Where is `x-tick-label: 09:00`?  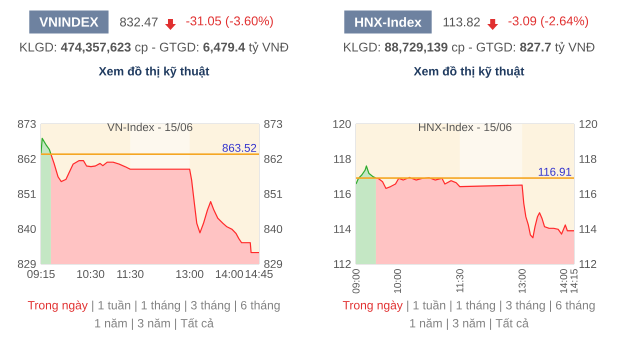 x-tick-label: 09:00 is located at coordinates (356, 281).